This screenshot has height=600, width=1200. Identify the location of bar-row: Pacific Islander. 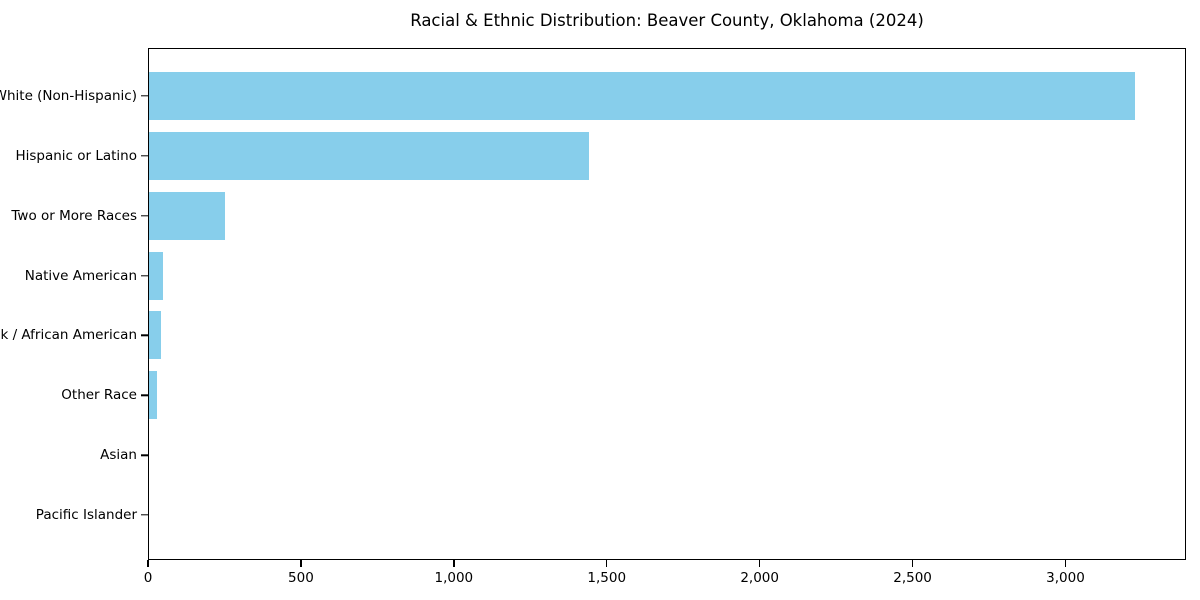
(610, 515).